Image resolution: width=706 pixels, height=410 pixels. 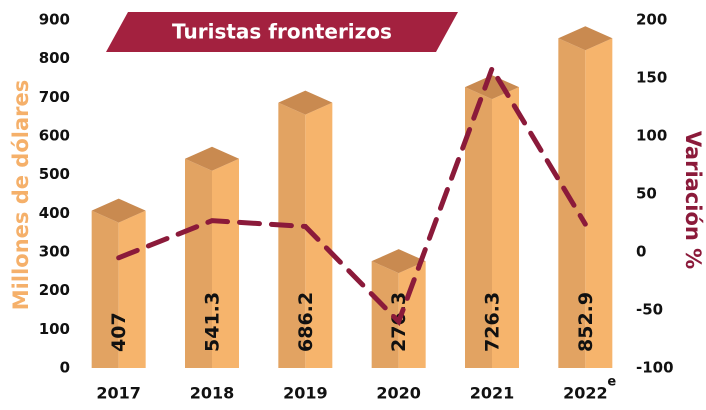 I want to click on y-tick-label: 400, so click(x=54, y=213).